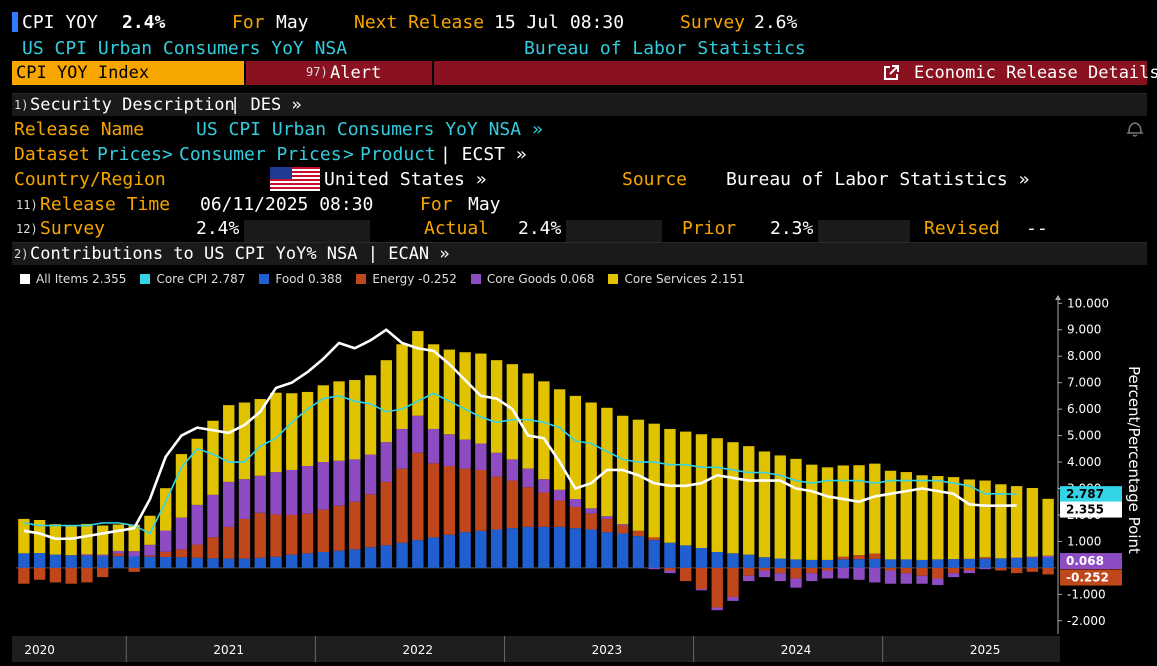 Image resolution: width=1157 pixels, height=666 pixels. What do you see at coordinates (130, 154) in the screenshot?
I see `dataset-item-prices: Prices` at bounding box center [130, 154].